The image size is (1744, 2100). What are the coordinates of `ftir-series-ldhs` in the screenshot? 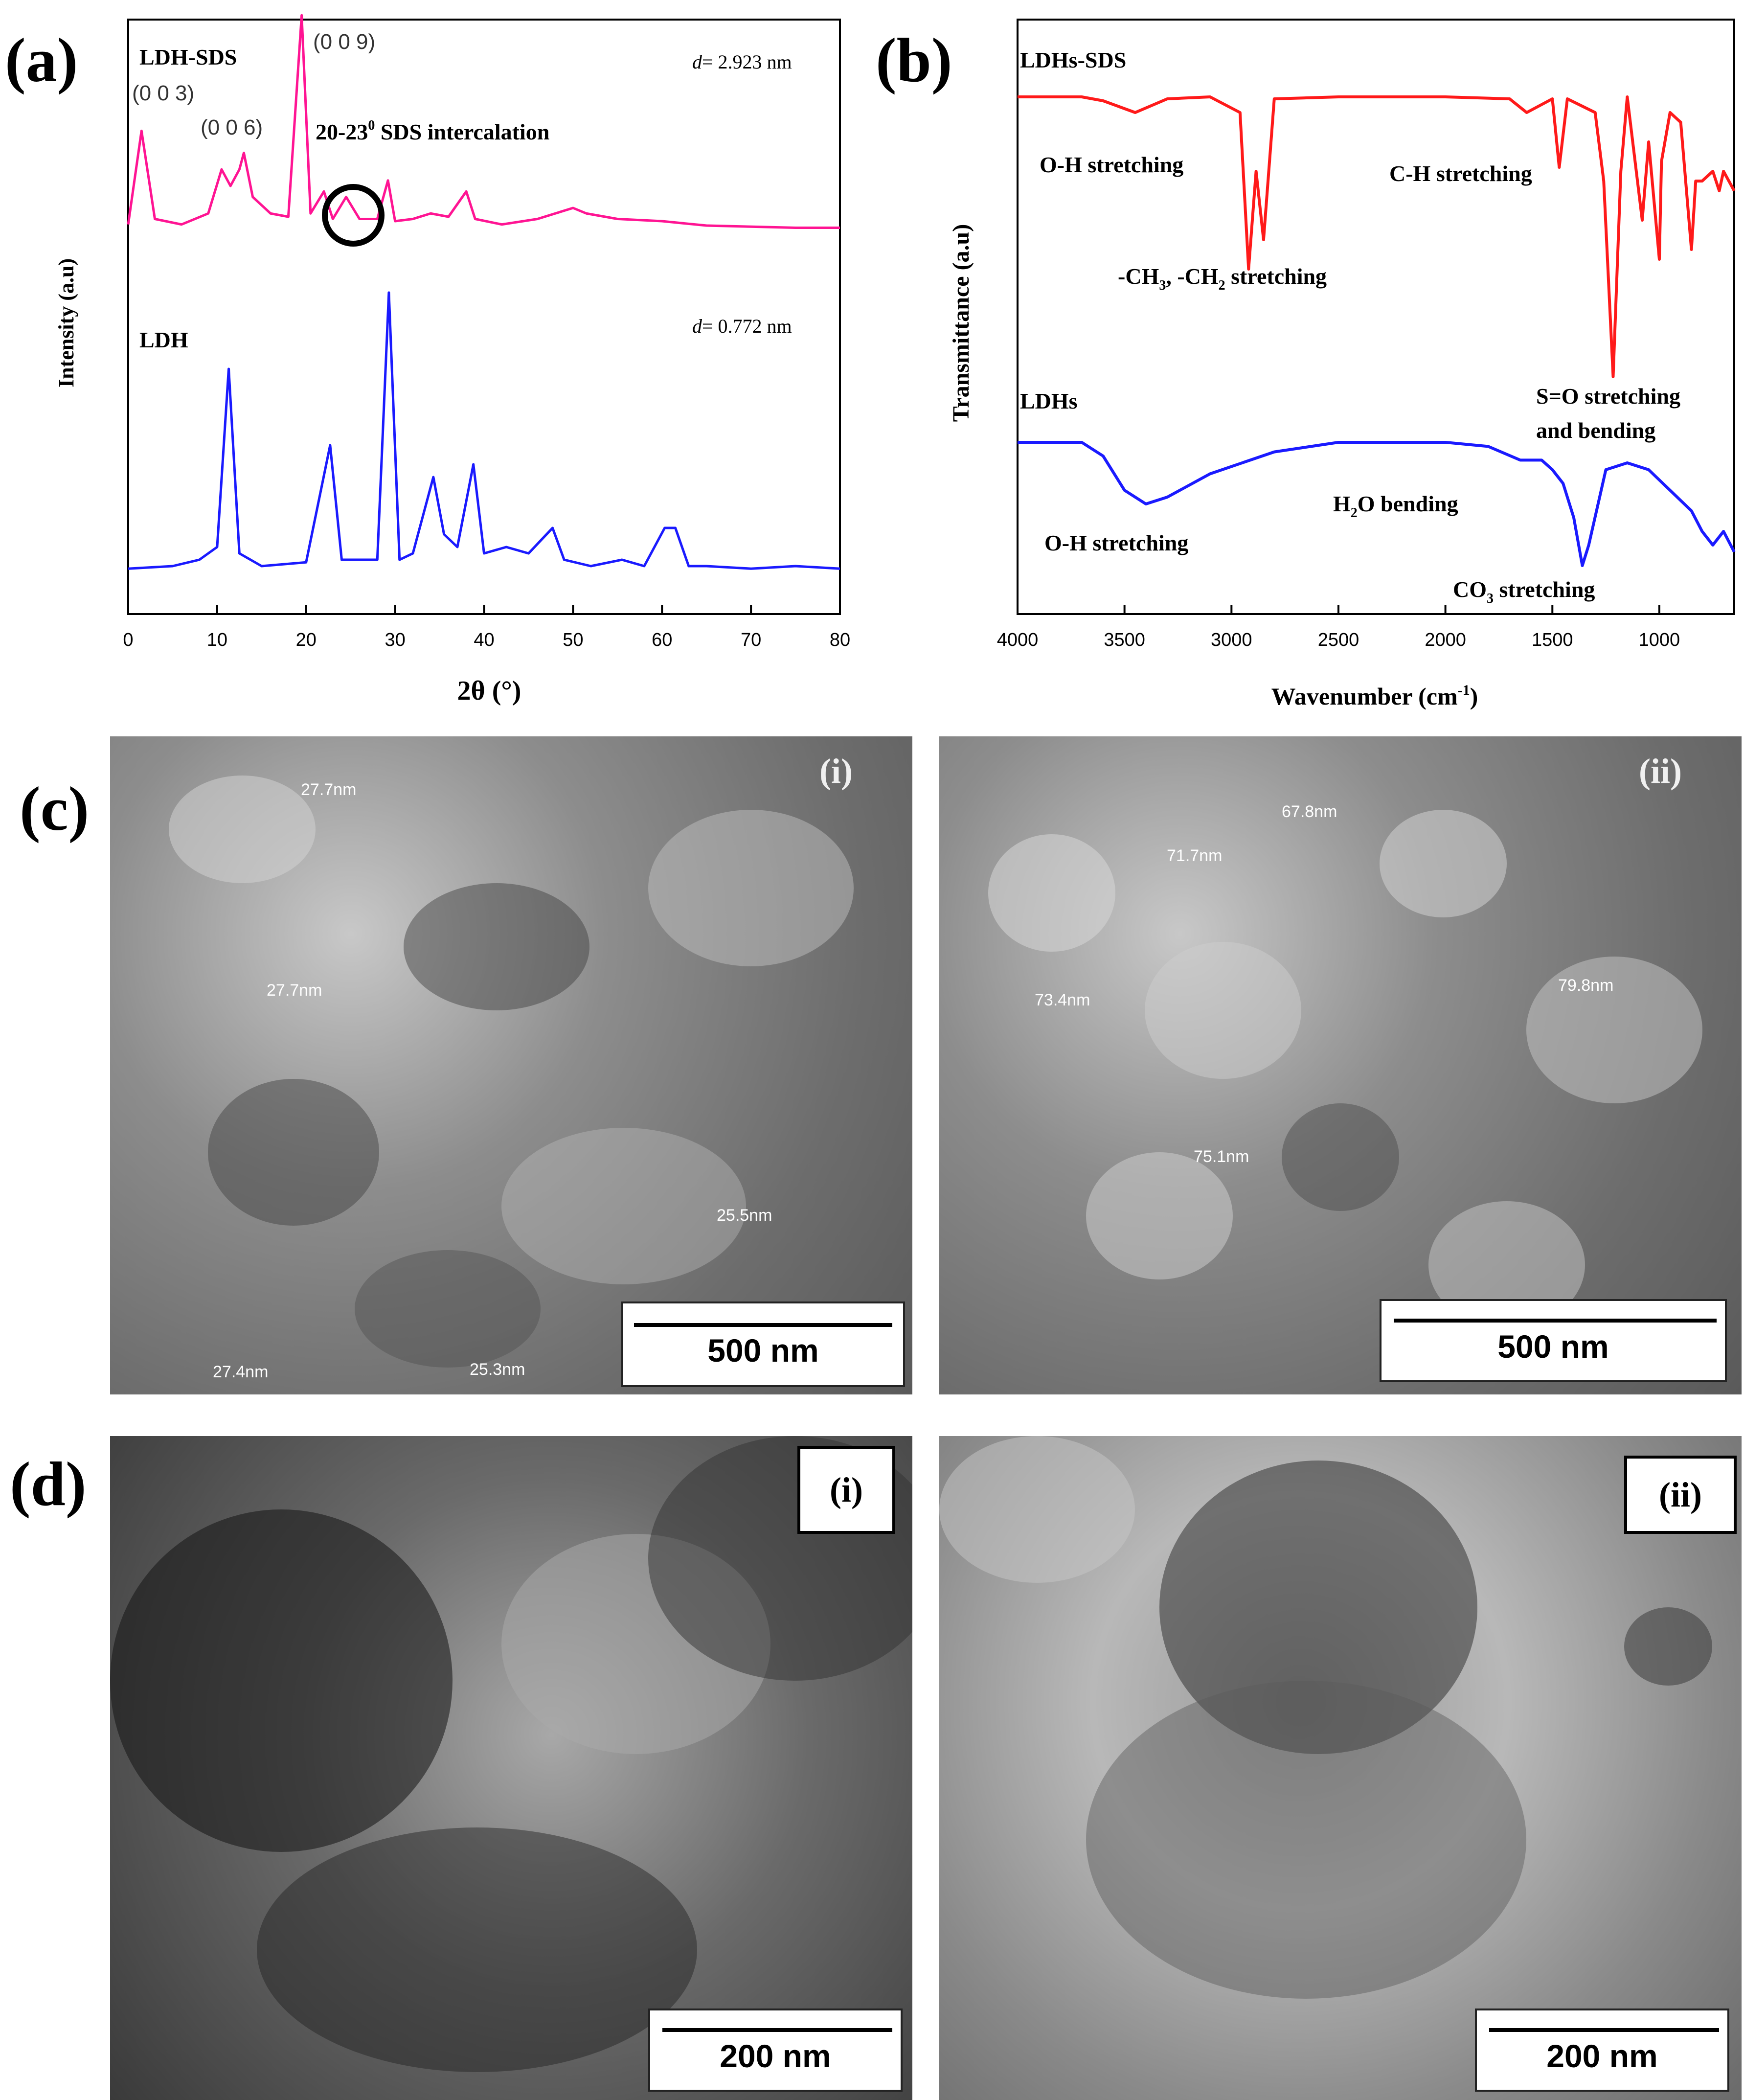 It's located at (1377, 504).